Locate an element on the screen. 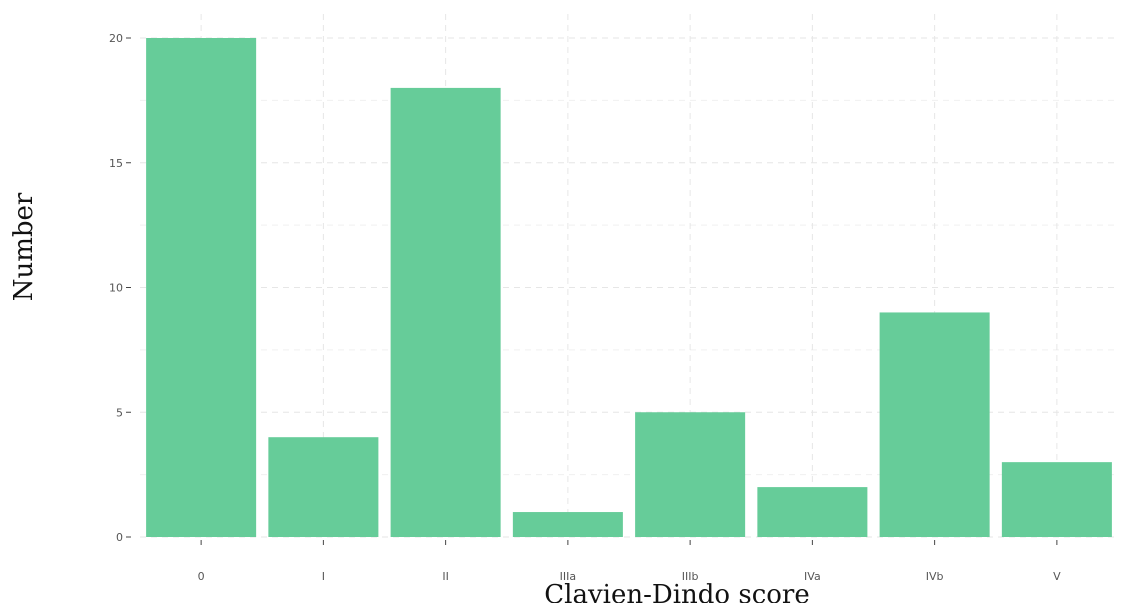  bar-IVb is located at coordinates (934, 424).